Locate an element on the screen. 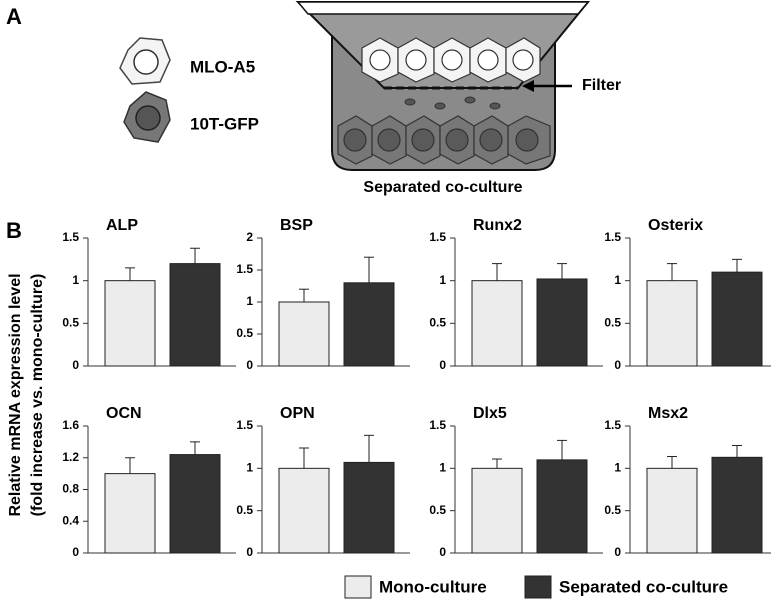  y-tick-label: 2 is located at coordinates (249, 237).